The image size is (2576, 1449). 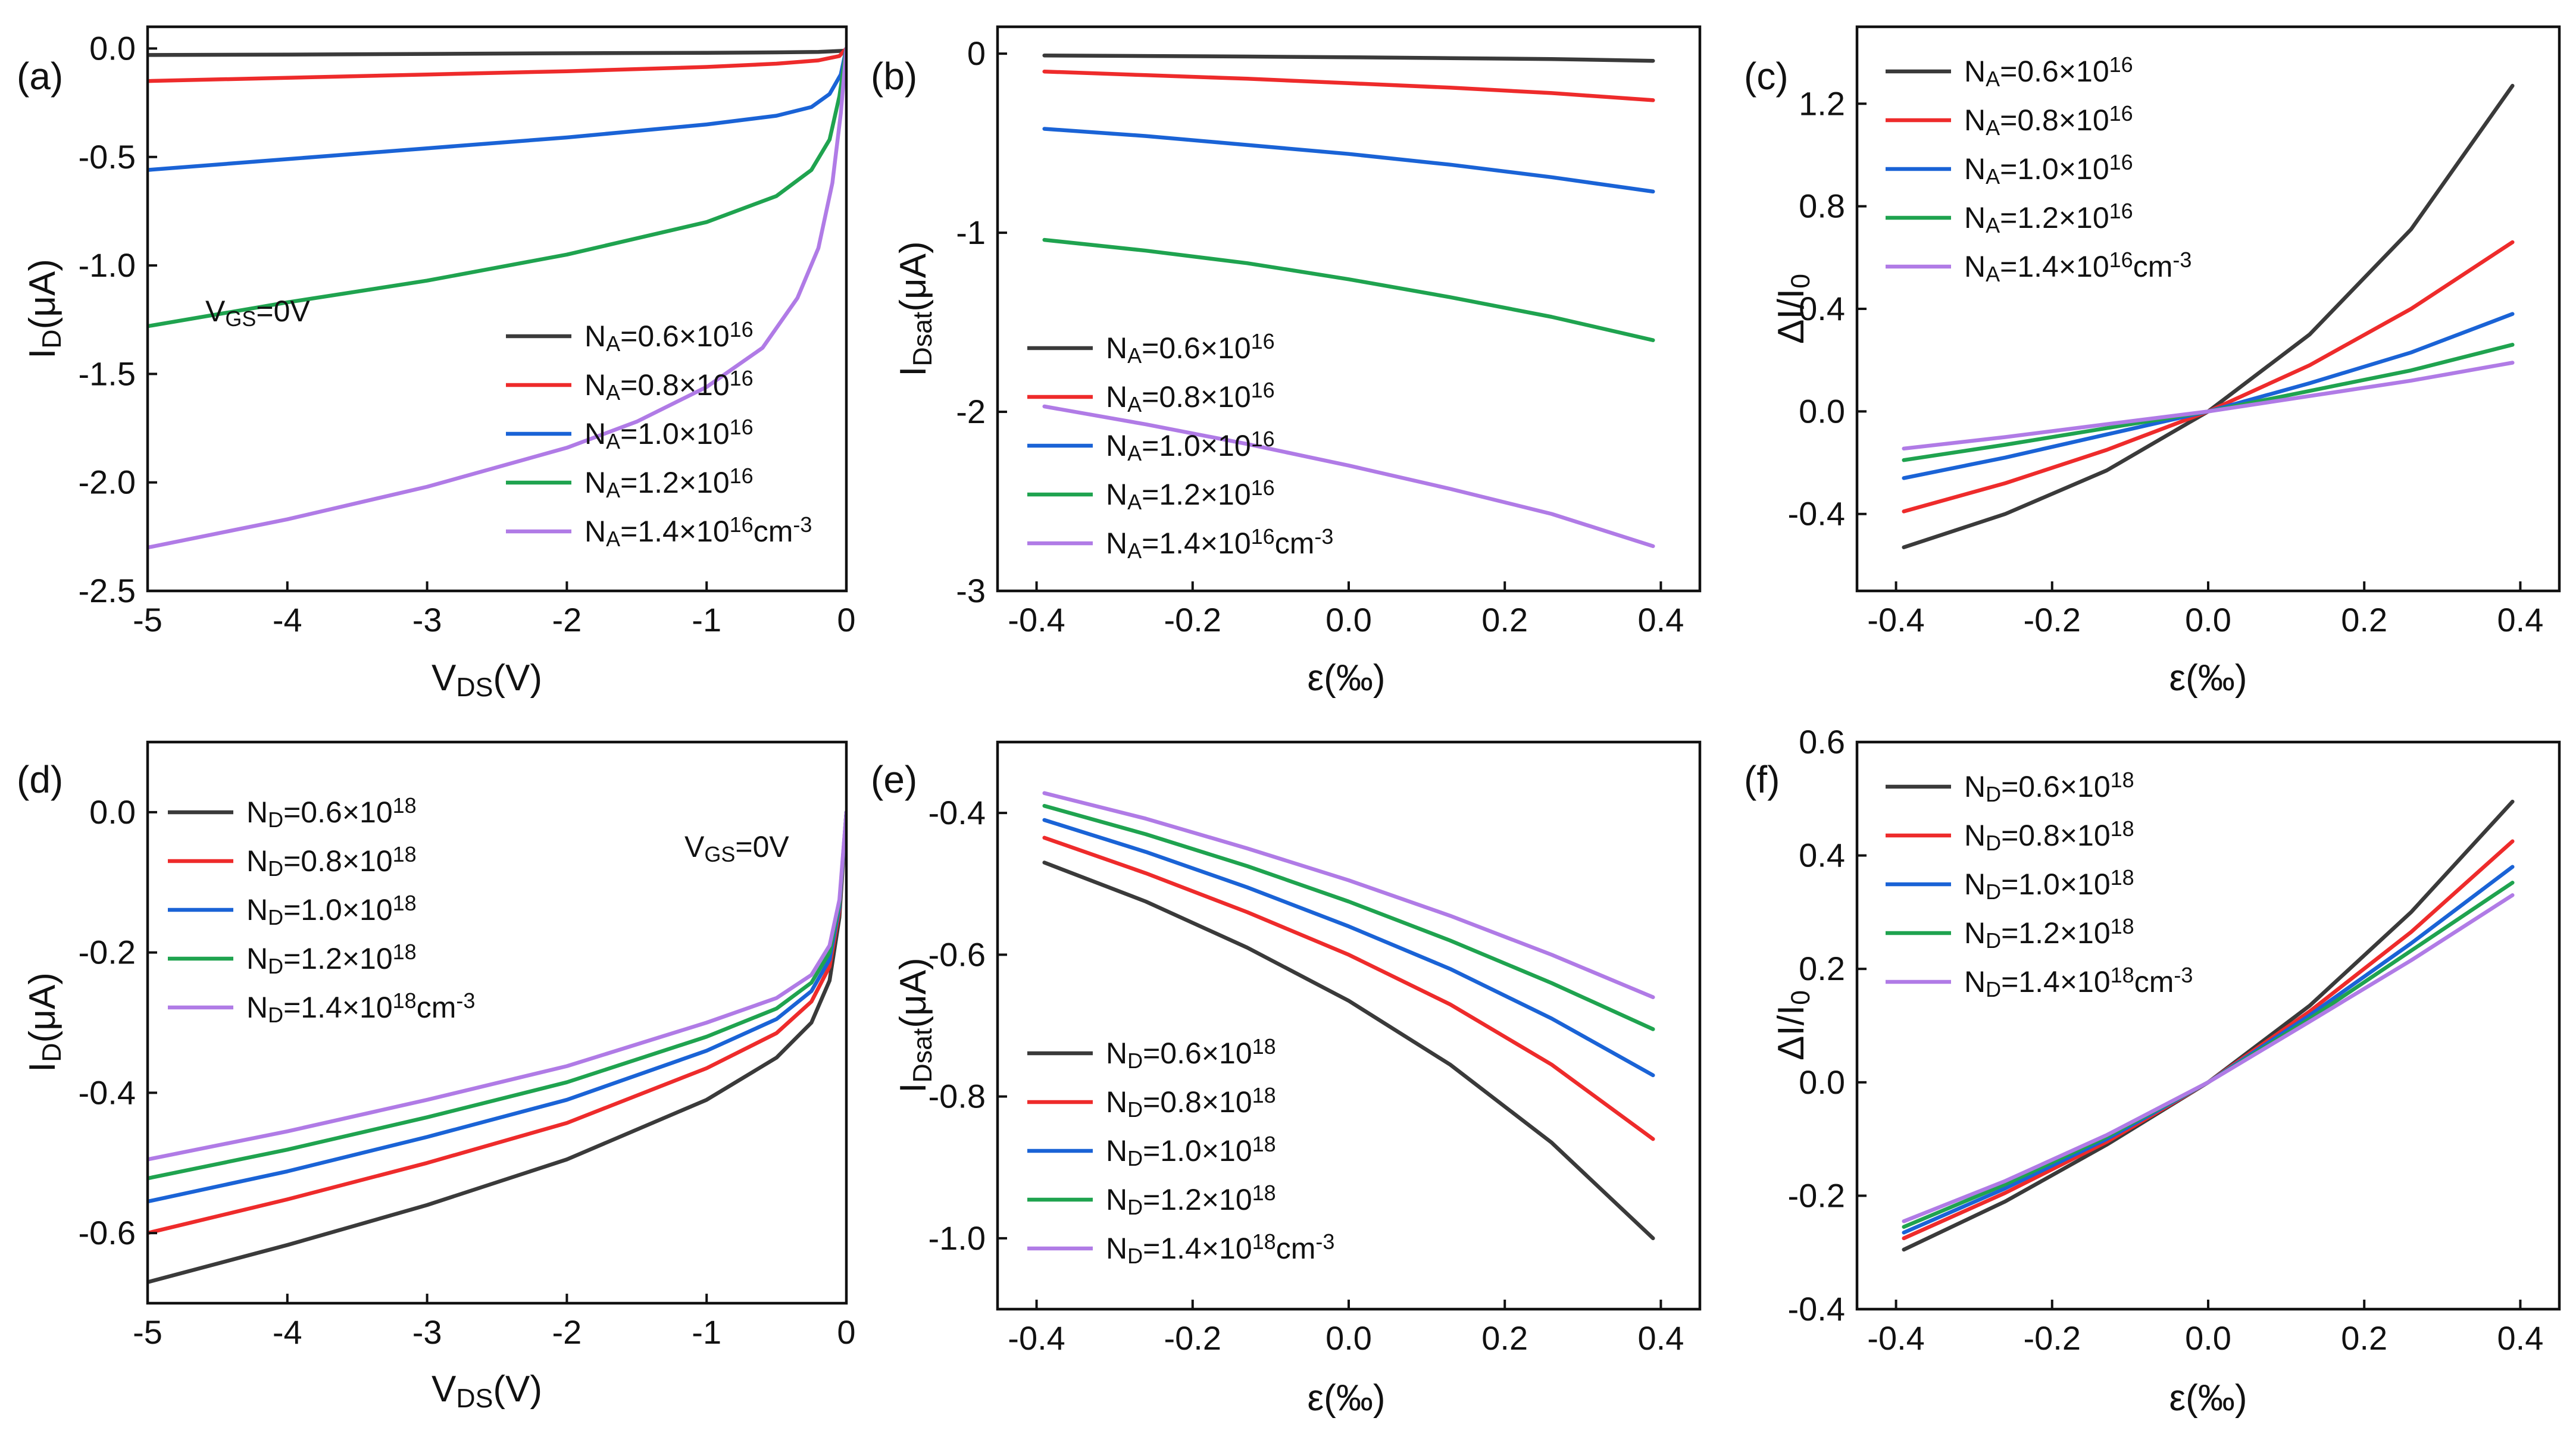 What do you see at coordinates (802, 524) in the screenshot?
I see `legend-unit-exponent: -3` at bounding box center [802, 524].